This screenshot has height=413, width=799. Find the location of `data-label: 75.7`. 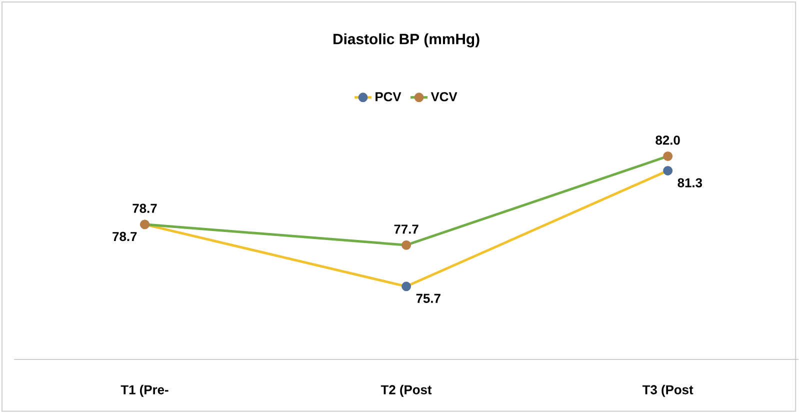

data-label: 75.7 is located at coordinates (428, 298).